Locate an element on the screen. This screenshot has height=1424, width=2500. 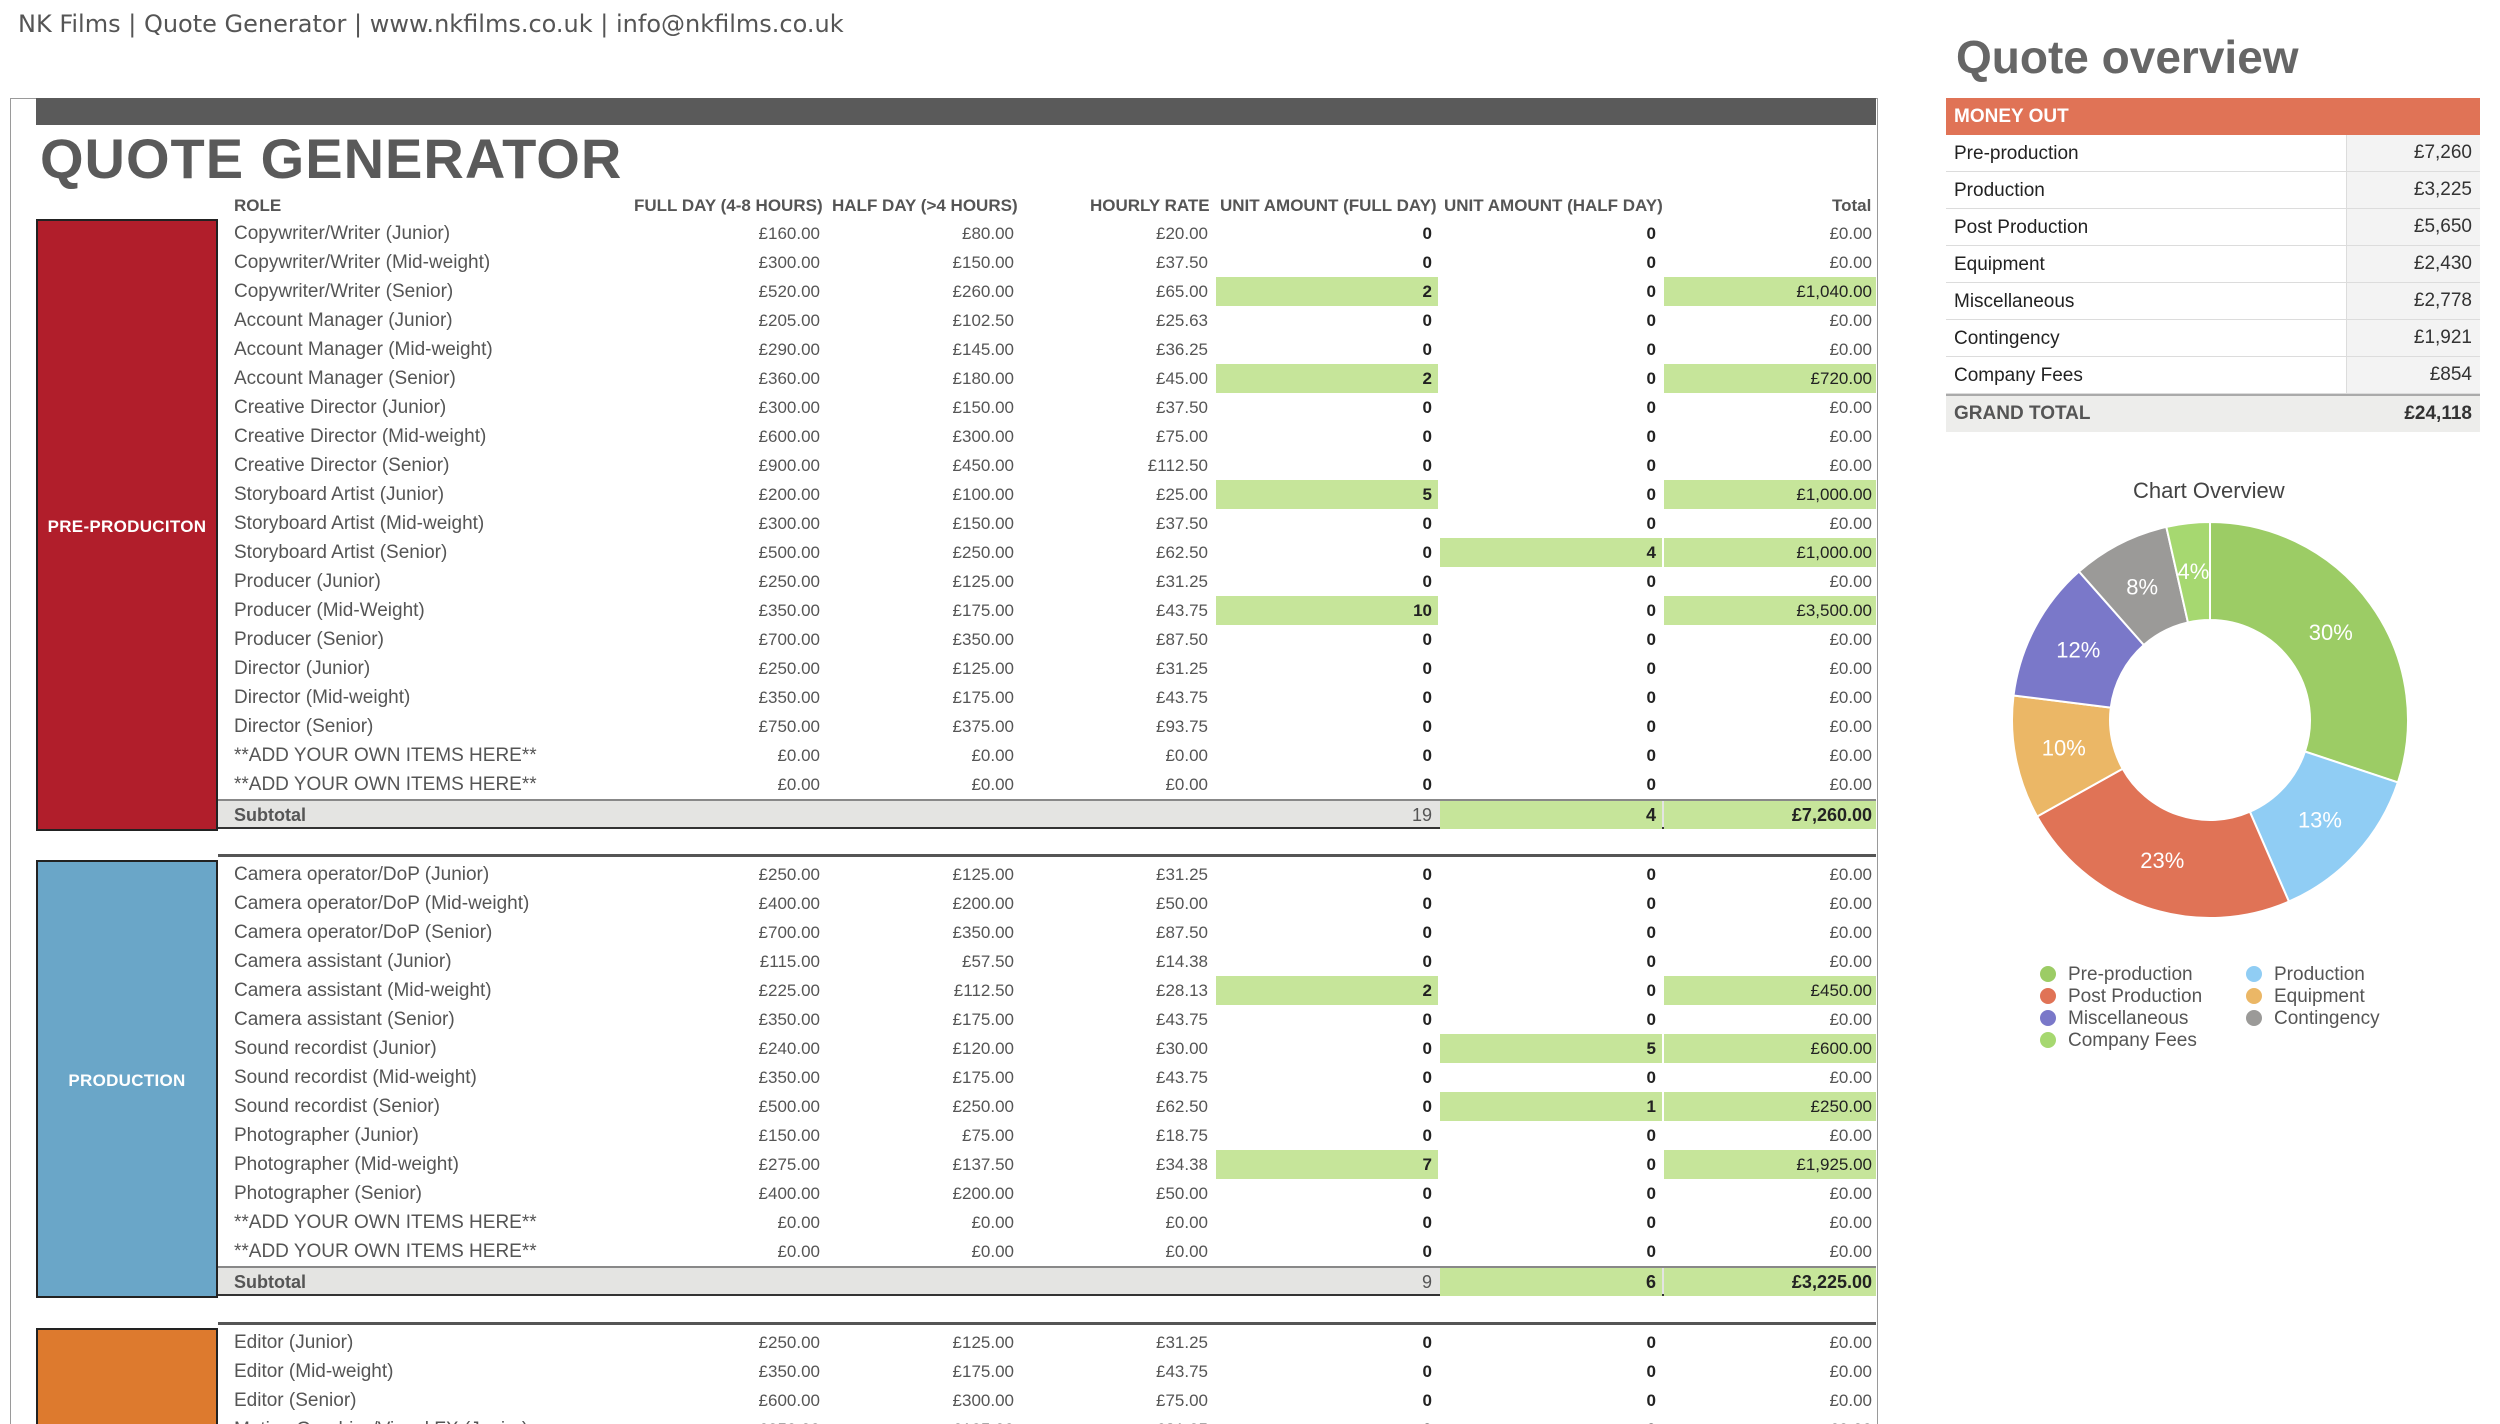
slice-post-production is located at coordinates (2163, 843).